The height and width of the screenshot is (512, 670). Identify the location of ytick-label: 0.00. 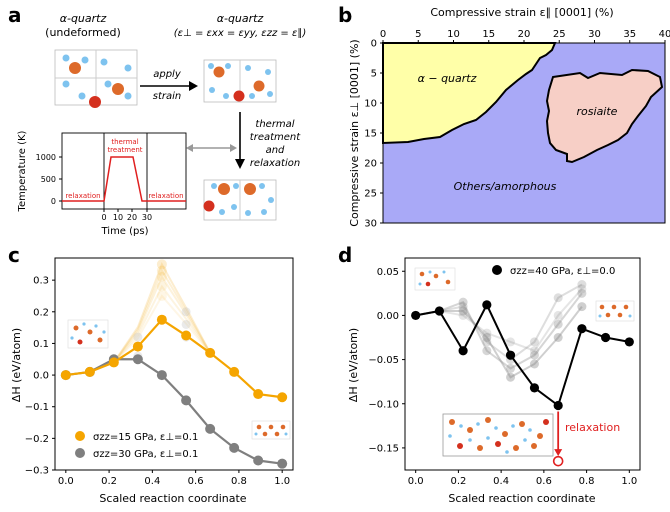
(388, 316).